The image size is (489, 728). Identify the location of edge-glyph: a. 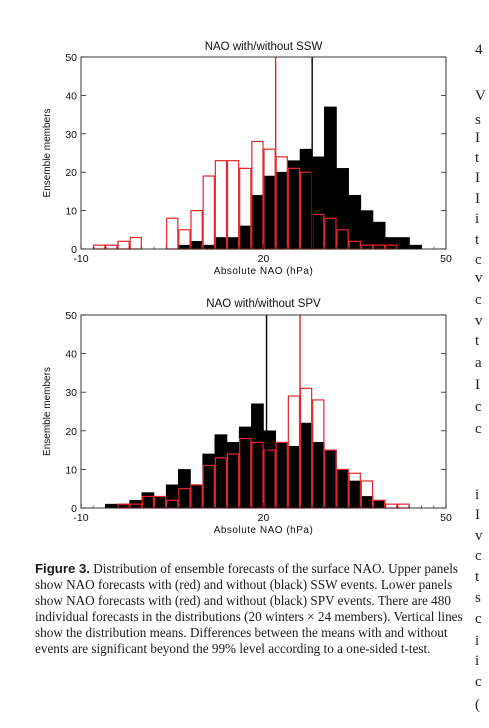
(478, 363).